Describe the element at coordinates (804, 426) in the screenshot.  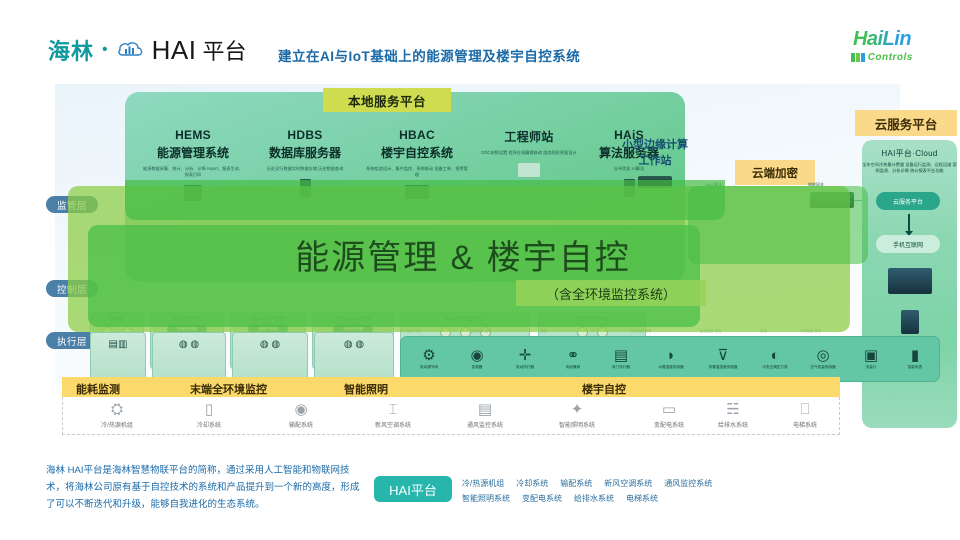
I see `system-label: 电梯系统` at that location.